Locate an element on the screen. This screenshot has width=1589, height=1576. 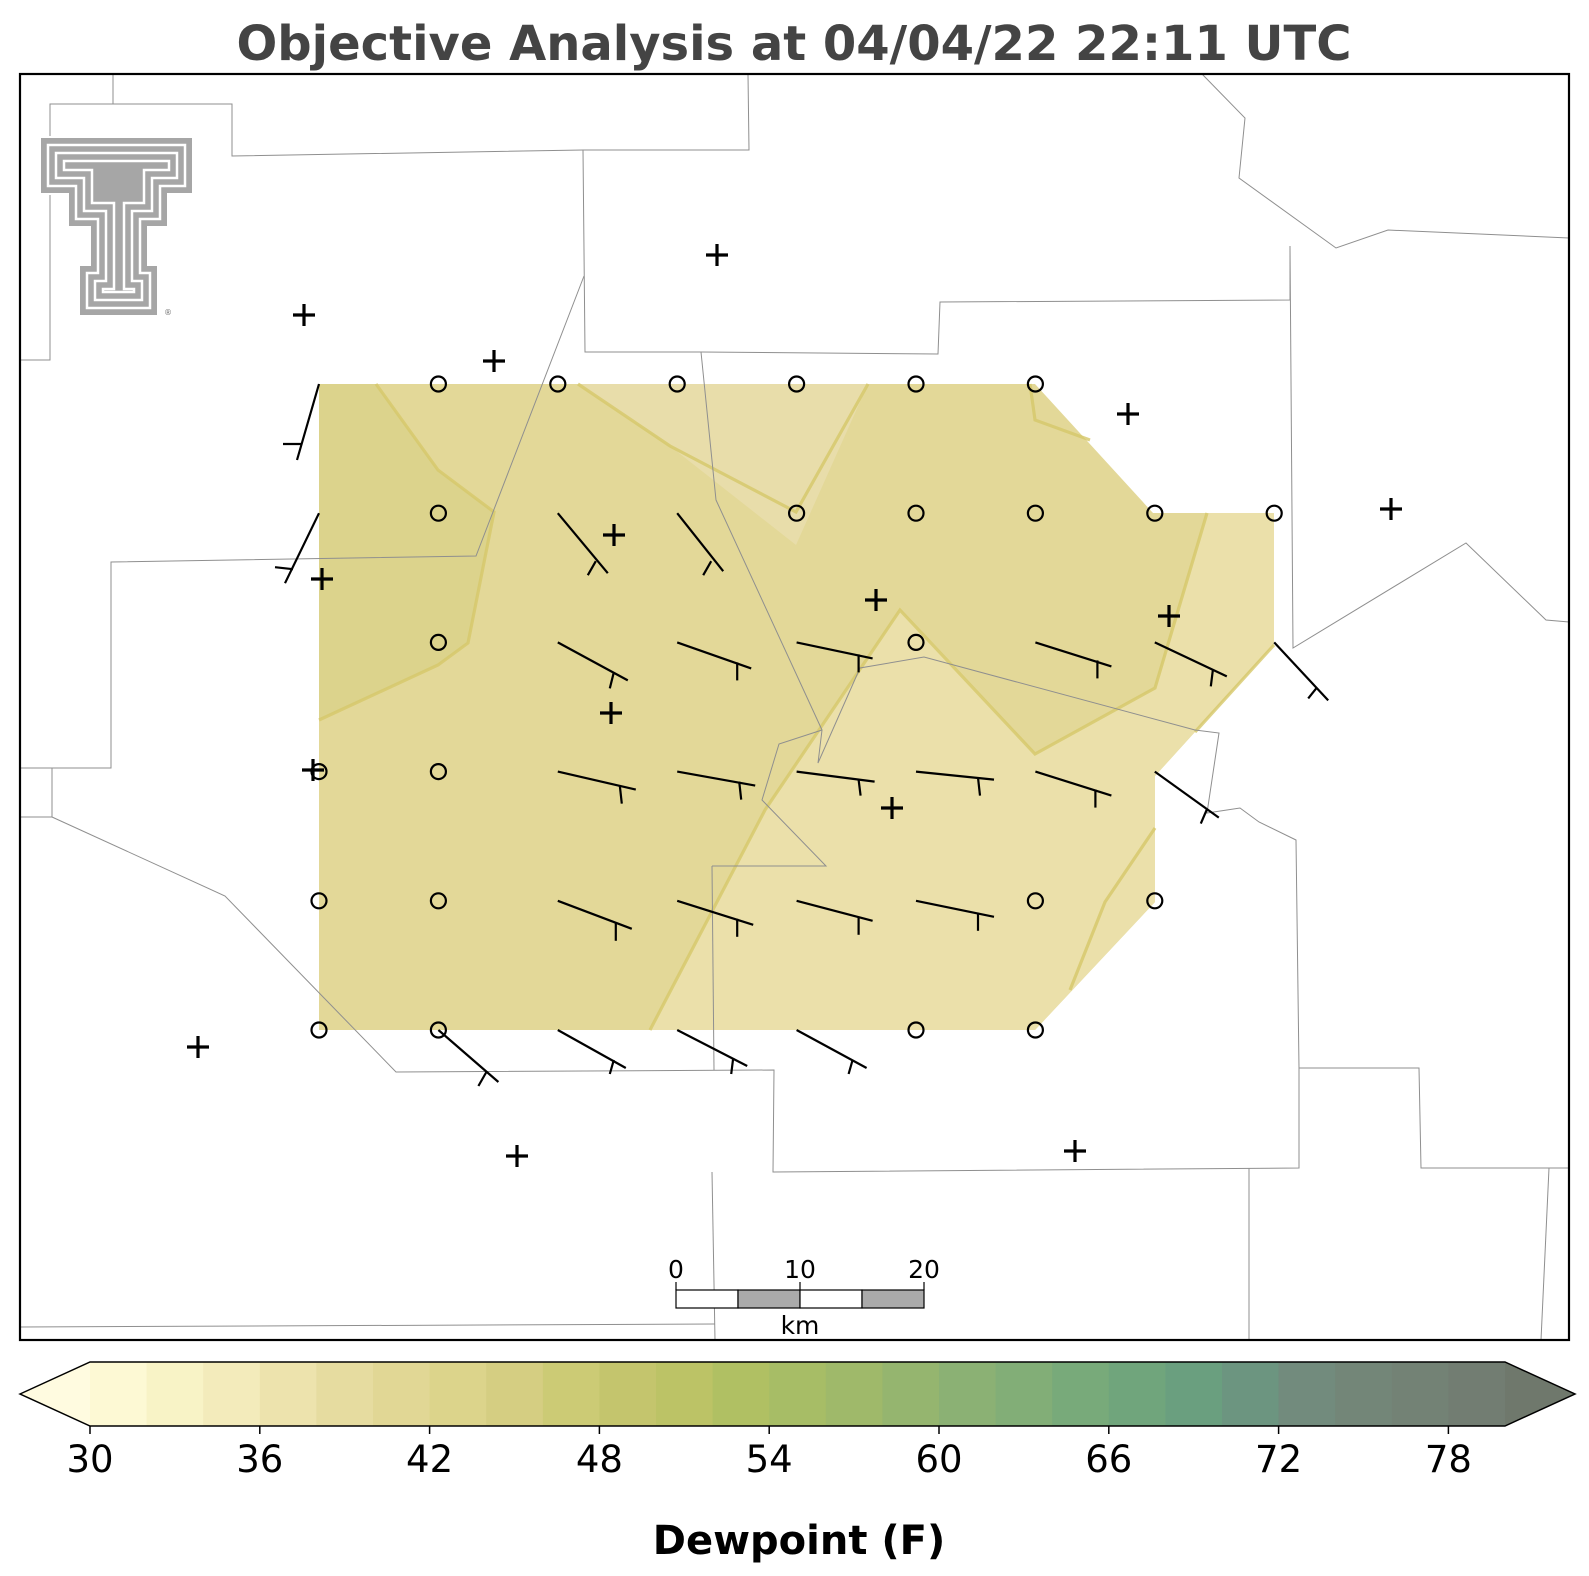
chart-title: Objective Analysis at 04/04/22 22:11 UTC is located at coordinates (794, 44).